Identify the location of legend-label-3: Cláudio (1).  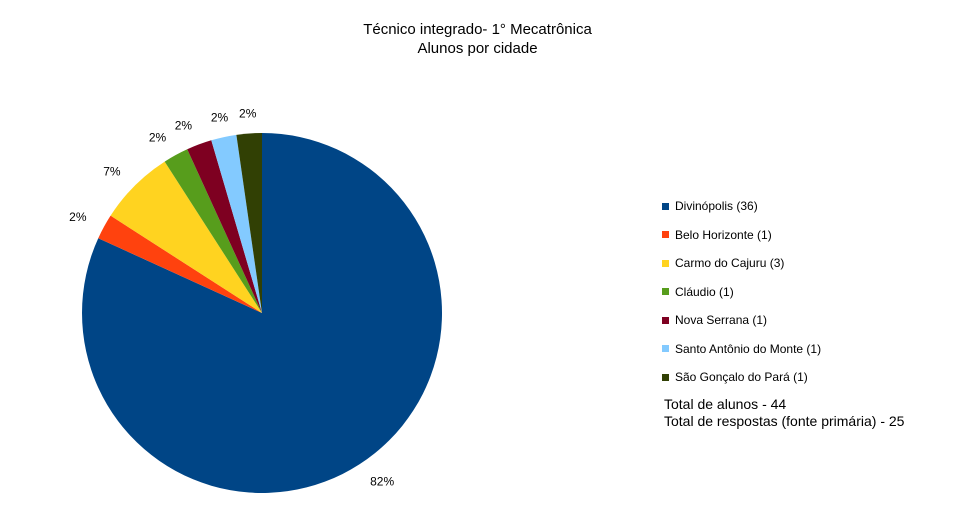
(704, 291).